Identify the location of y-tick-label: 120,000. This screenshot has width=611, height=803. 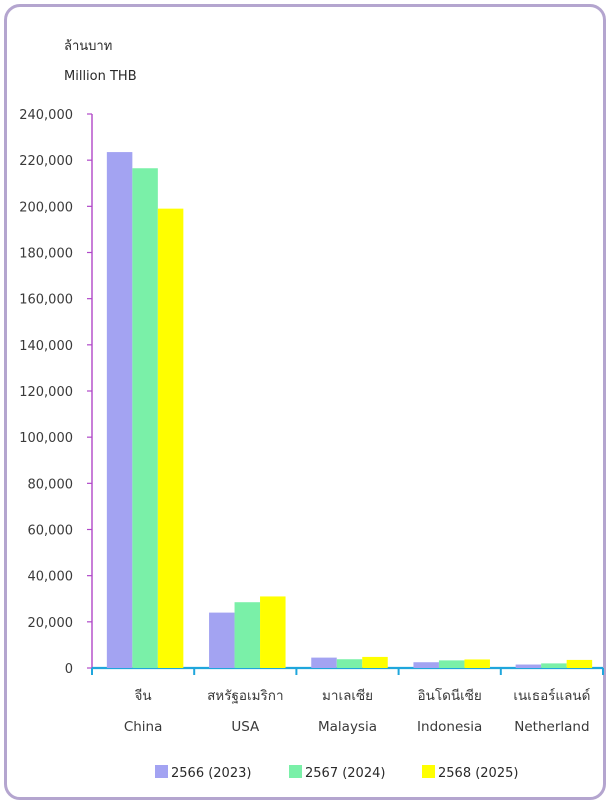
(46, 392).